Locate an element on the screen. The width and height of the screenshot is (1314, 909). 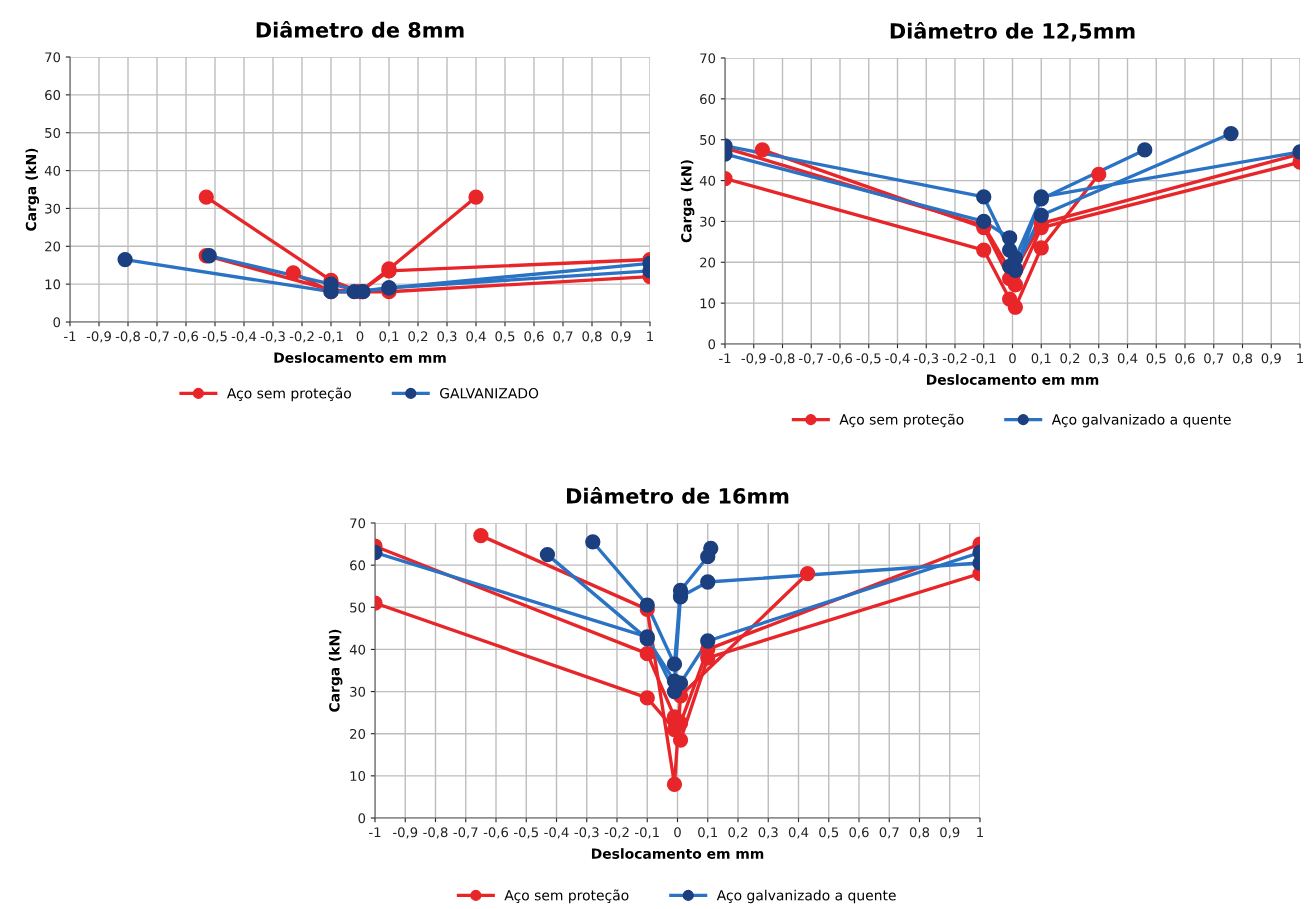
chart-title: Diâmetro de 12,5mm is located at coordinates (1012, 31).